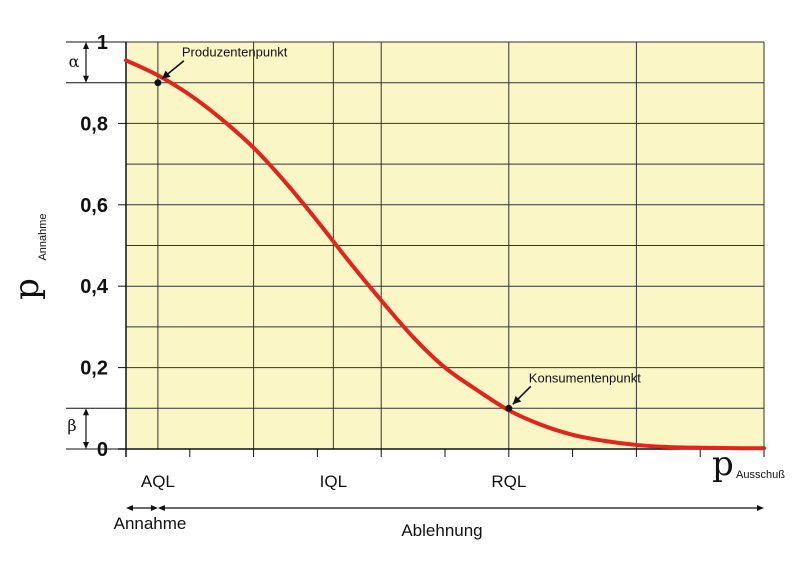 This screenshot has width=800, height=575. What do you see at coordinates (86, 45) in the screenshot?
I see `alpha-arrow-head-top` at bounding box center [86, 45].